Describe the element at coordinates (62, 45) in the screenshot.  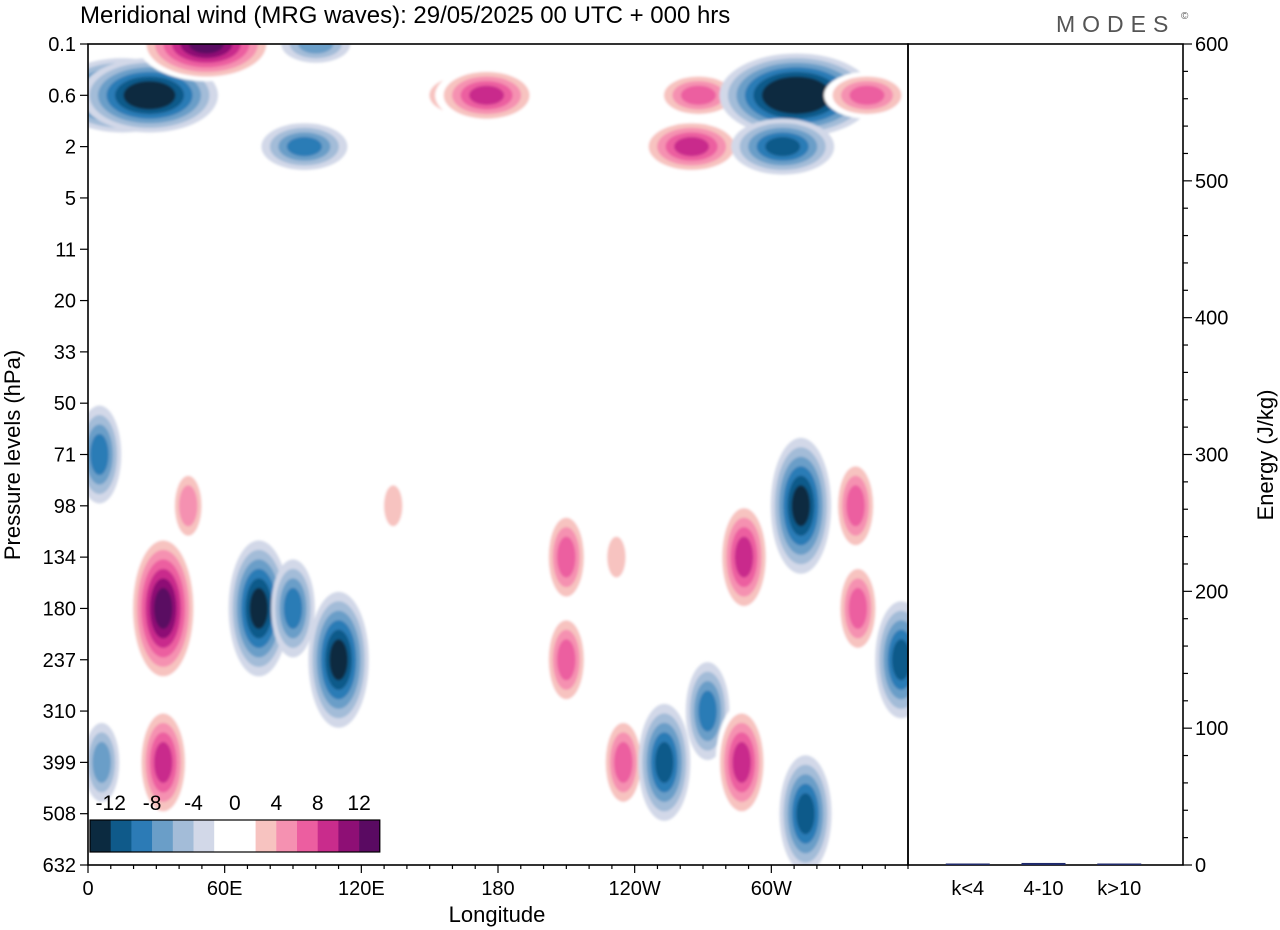
I see `y-tick-label: 0.1` at that location.